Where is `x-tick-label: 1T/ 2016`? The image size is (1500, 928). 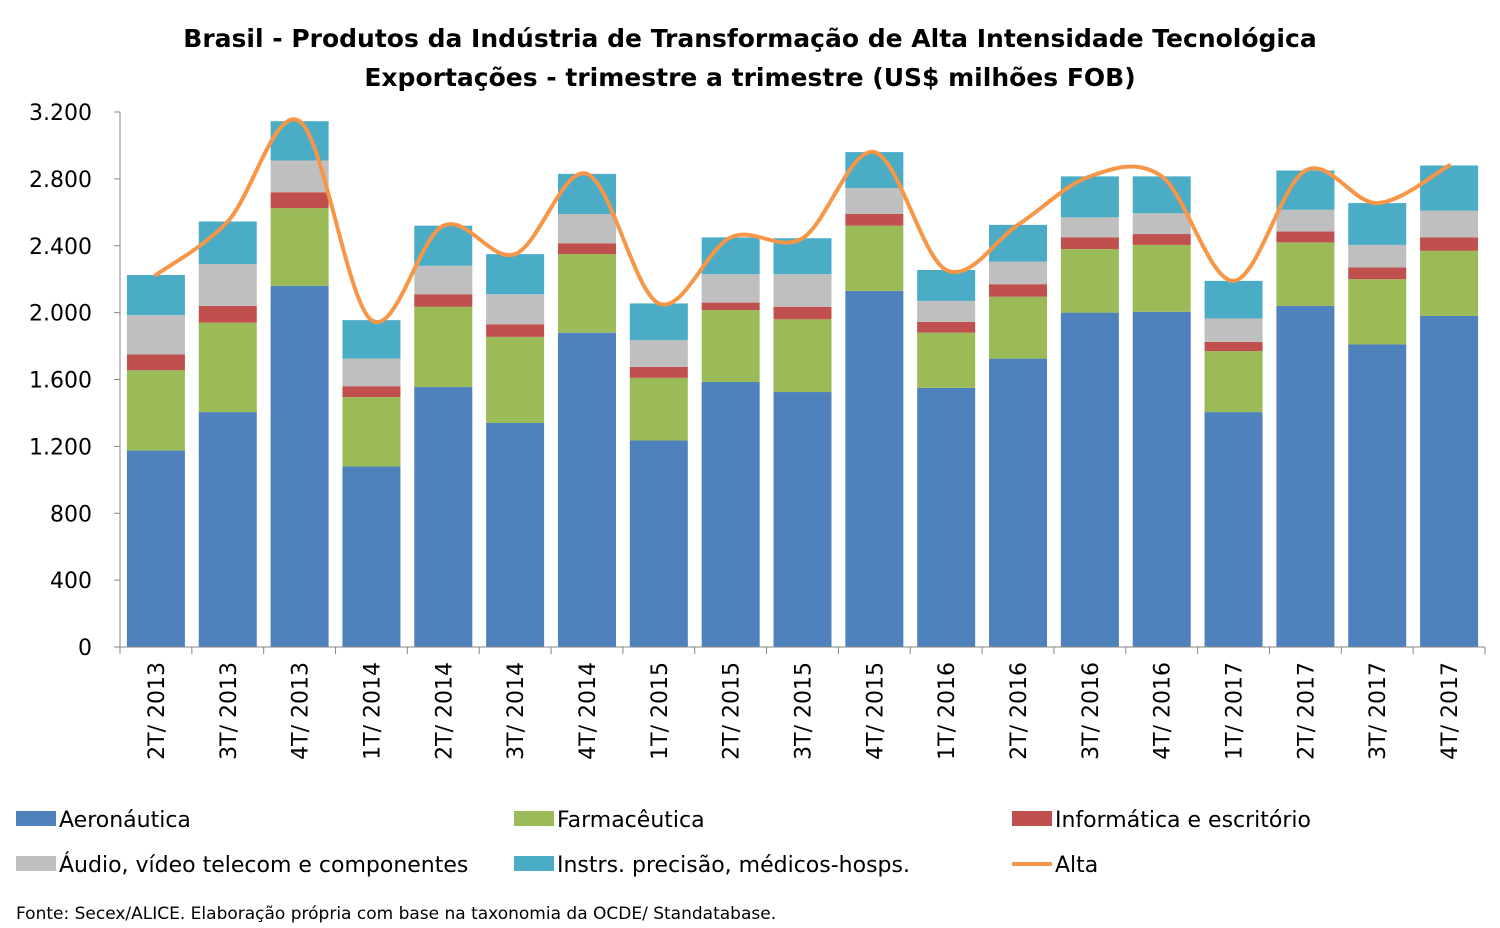 x-tick-label: 1T/ 2016 is located at coordinates (947, 711).